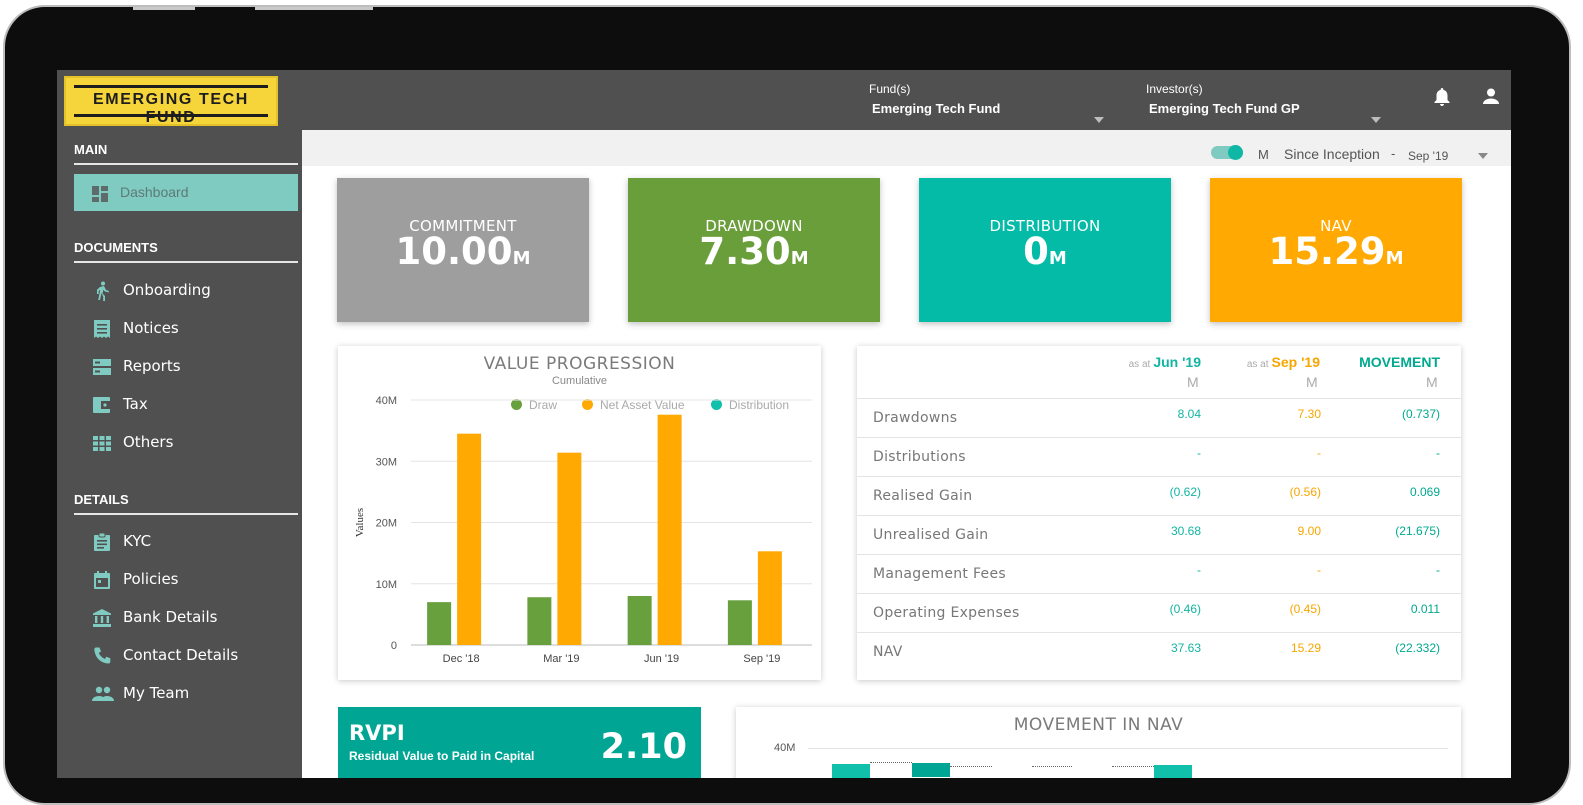  What do you see at coordinates (1199, 570) in the screenshot?
I see `cell-jun: -` at bounding box center [1199, 570].